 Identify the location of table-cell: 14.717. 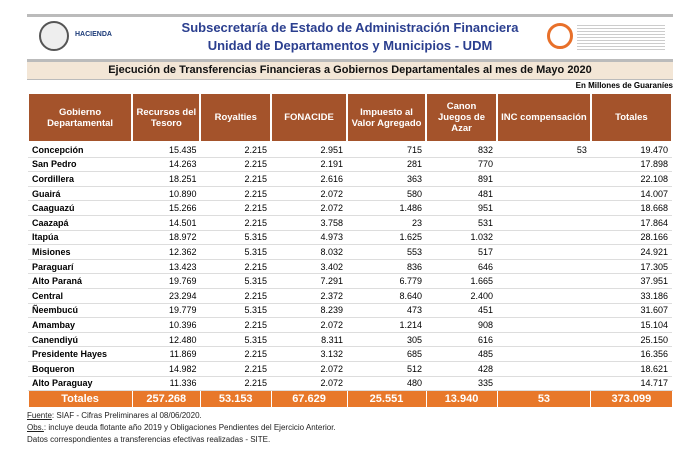
(631, 384).